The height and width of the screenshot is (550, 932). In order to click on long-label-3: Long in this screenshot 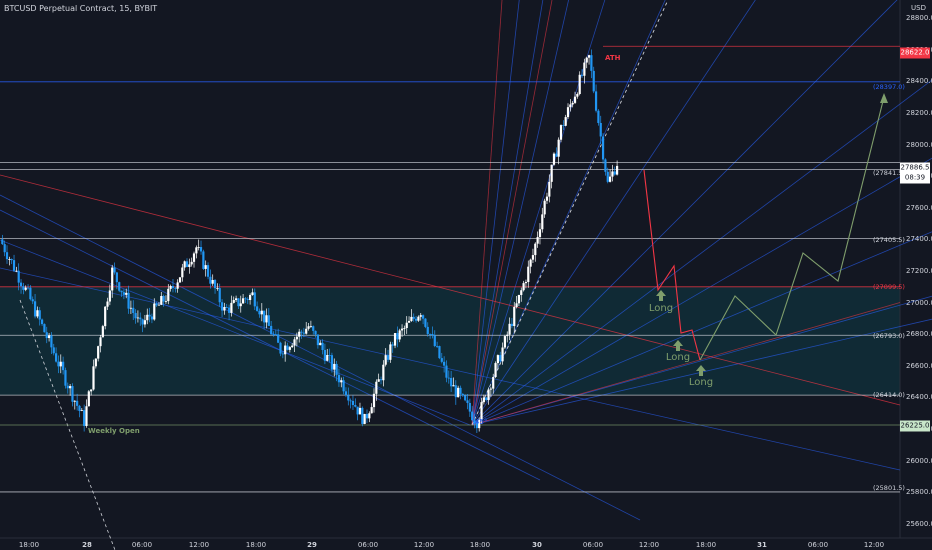, I will do `click(701, 382)`.